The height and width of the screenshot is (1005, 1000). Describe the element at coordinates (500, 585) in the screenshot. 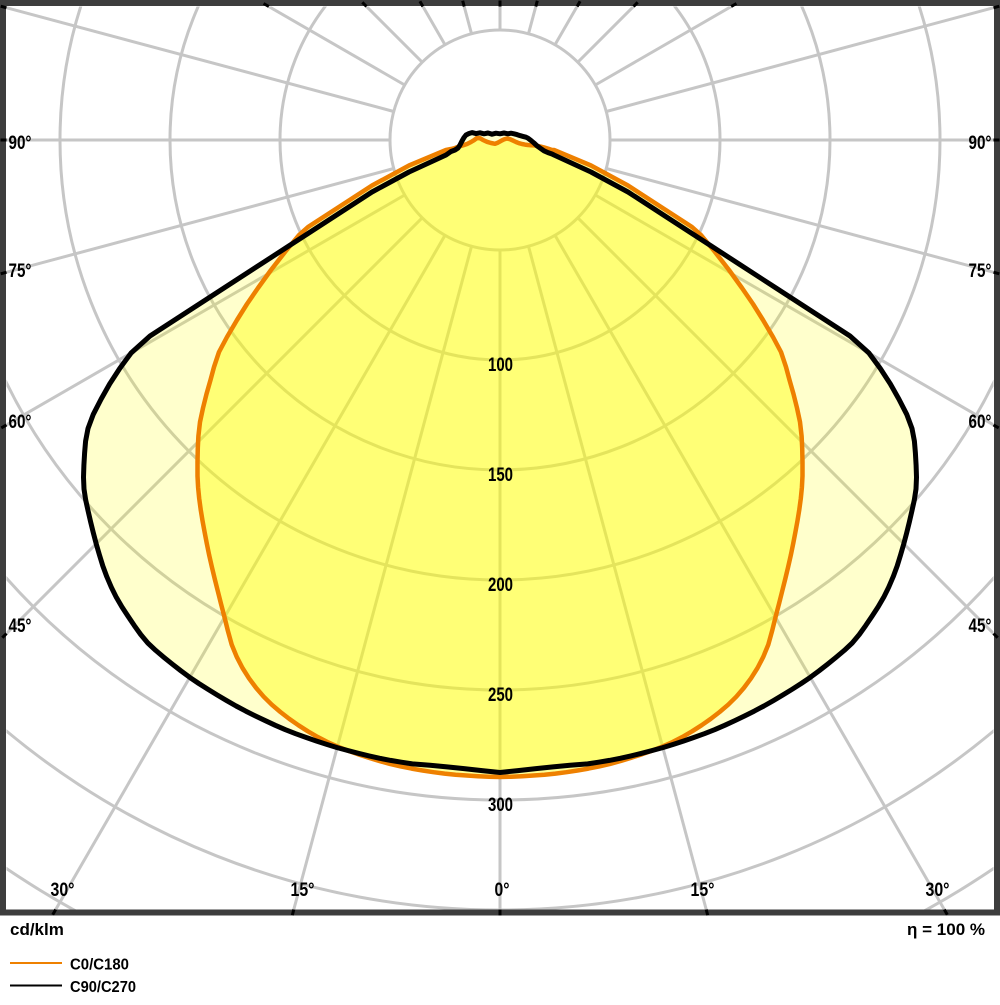

I see `svg-text: 200` at that location.